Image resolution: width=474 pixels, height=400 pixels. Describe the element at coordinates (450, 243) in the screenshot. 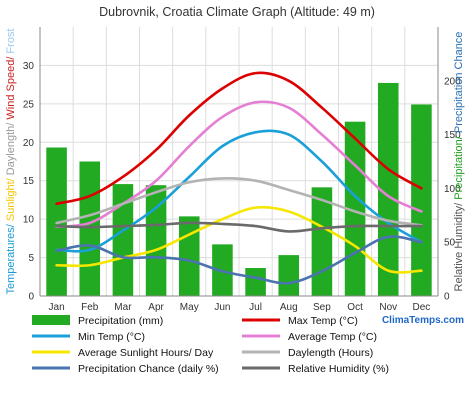

I see `right-tick-label: 50` at that location.